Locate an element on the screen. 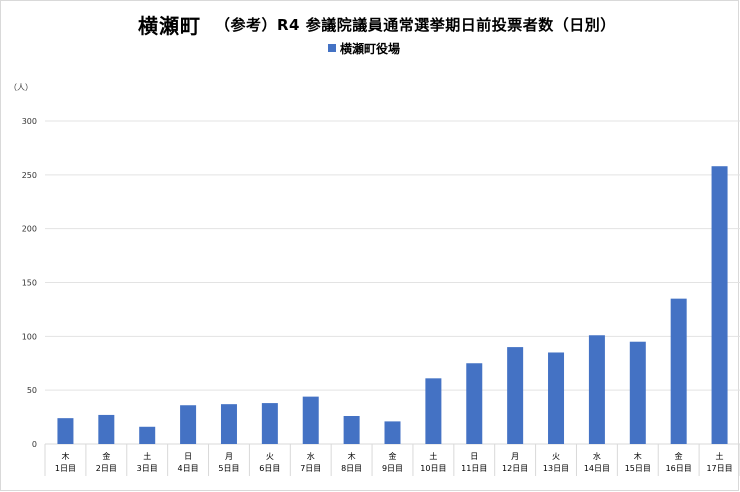  y-axis-unit-label: （人） is located at coordinates (21, 87).